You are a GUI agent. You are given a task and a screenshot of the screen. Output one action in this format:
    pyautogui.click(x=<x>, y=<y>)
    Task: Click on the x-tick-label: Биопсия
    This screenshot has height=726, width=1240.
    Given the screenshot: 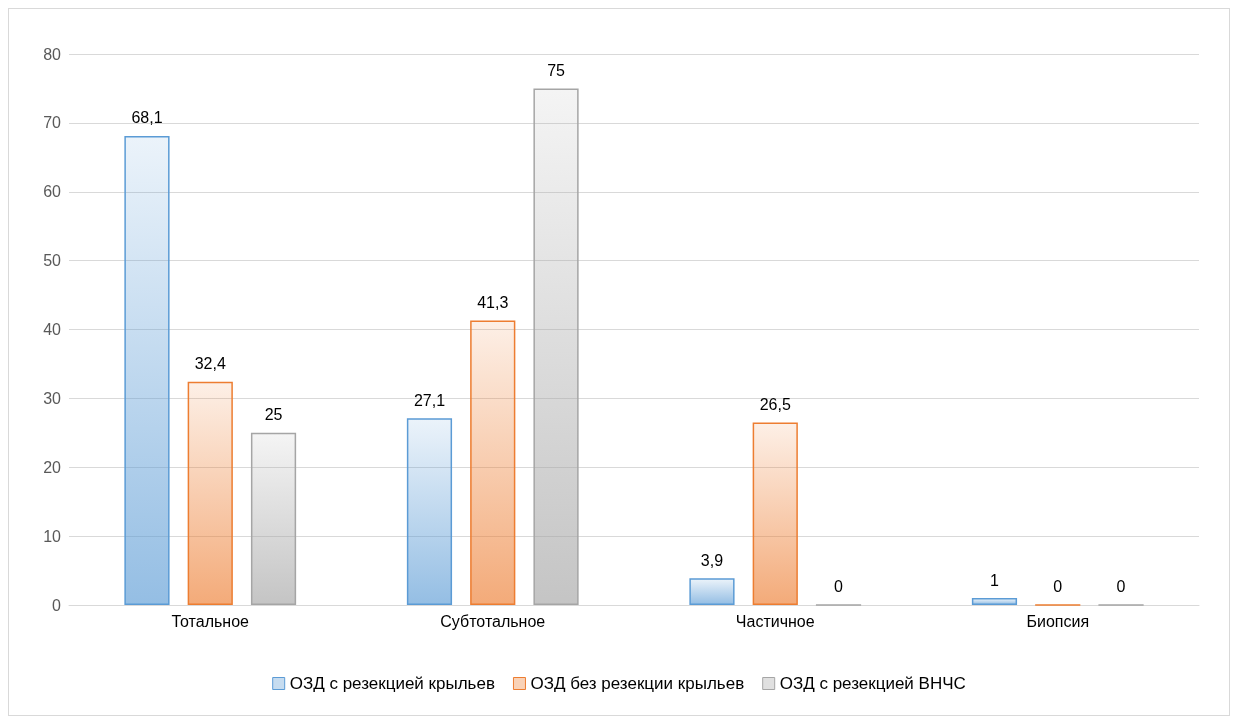 What is the action you would take?
    pyautogui.click(x=1058, y=621)
    